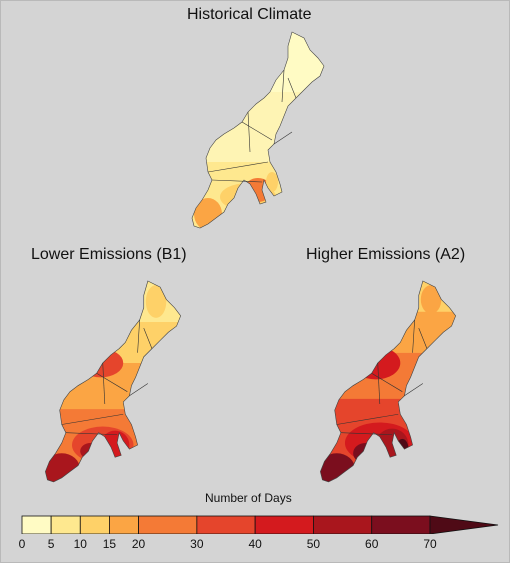 The width and height of the screenshot is (510, 563). What do you see at coordinates (197, 544) in the screenshot?
I see `legend-tick-label: 30` at bounding box center [197, 544].